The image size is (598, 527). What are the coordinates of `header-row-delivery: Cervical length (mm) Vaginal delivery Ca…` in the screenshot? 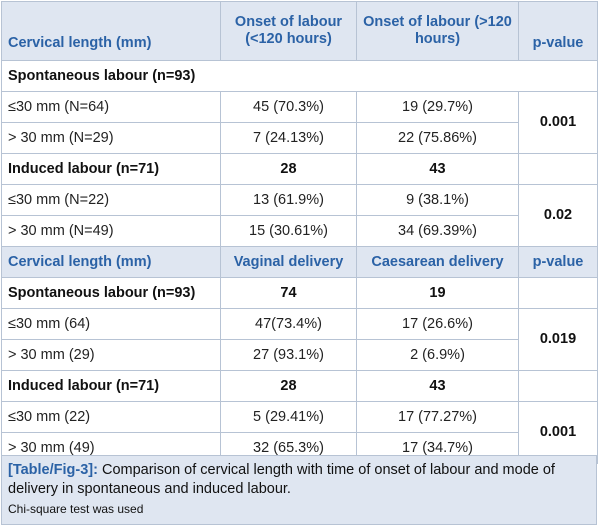 It's located at (299, 262).